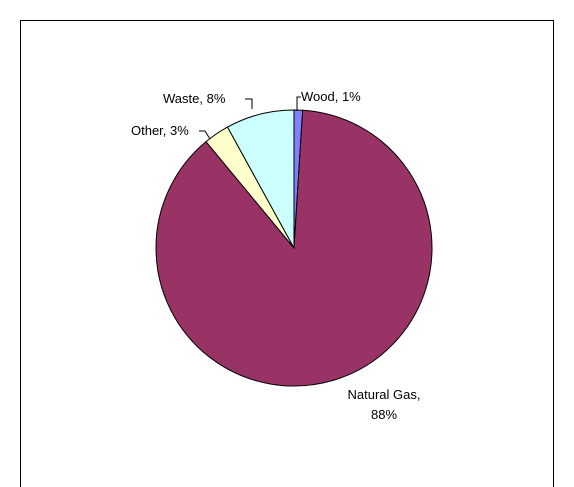  Describe the element at coordinates (205, 135) in the screenshot. I see `leader-line-other` at that location.